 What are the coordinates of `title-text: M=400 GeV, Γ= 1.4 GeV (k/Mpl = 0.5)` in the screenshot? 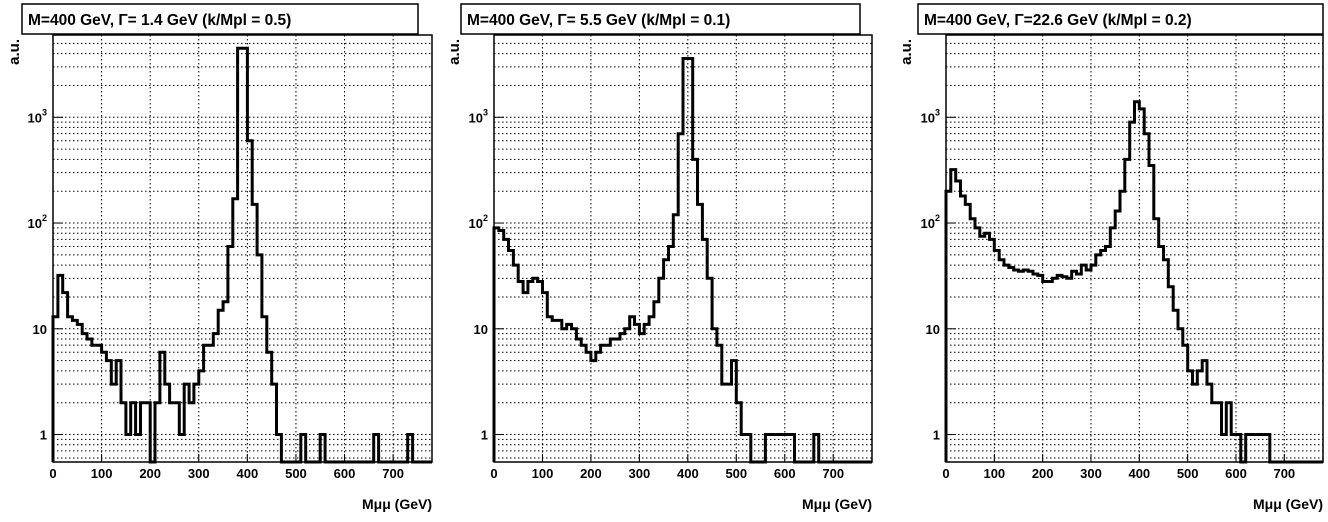 It's located at (159, 20).